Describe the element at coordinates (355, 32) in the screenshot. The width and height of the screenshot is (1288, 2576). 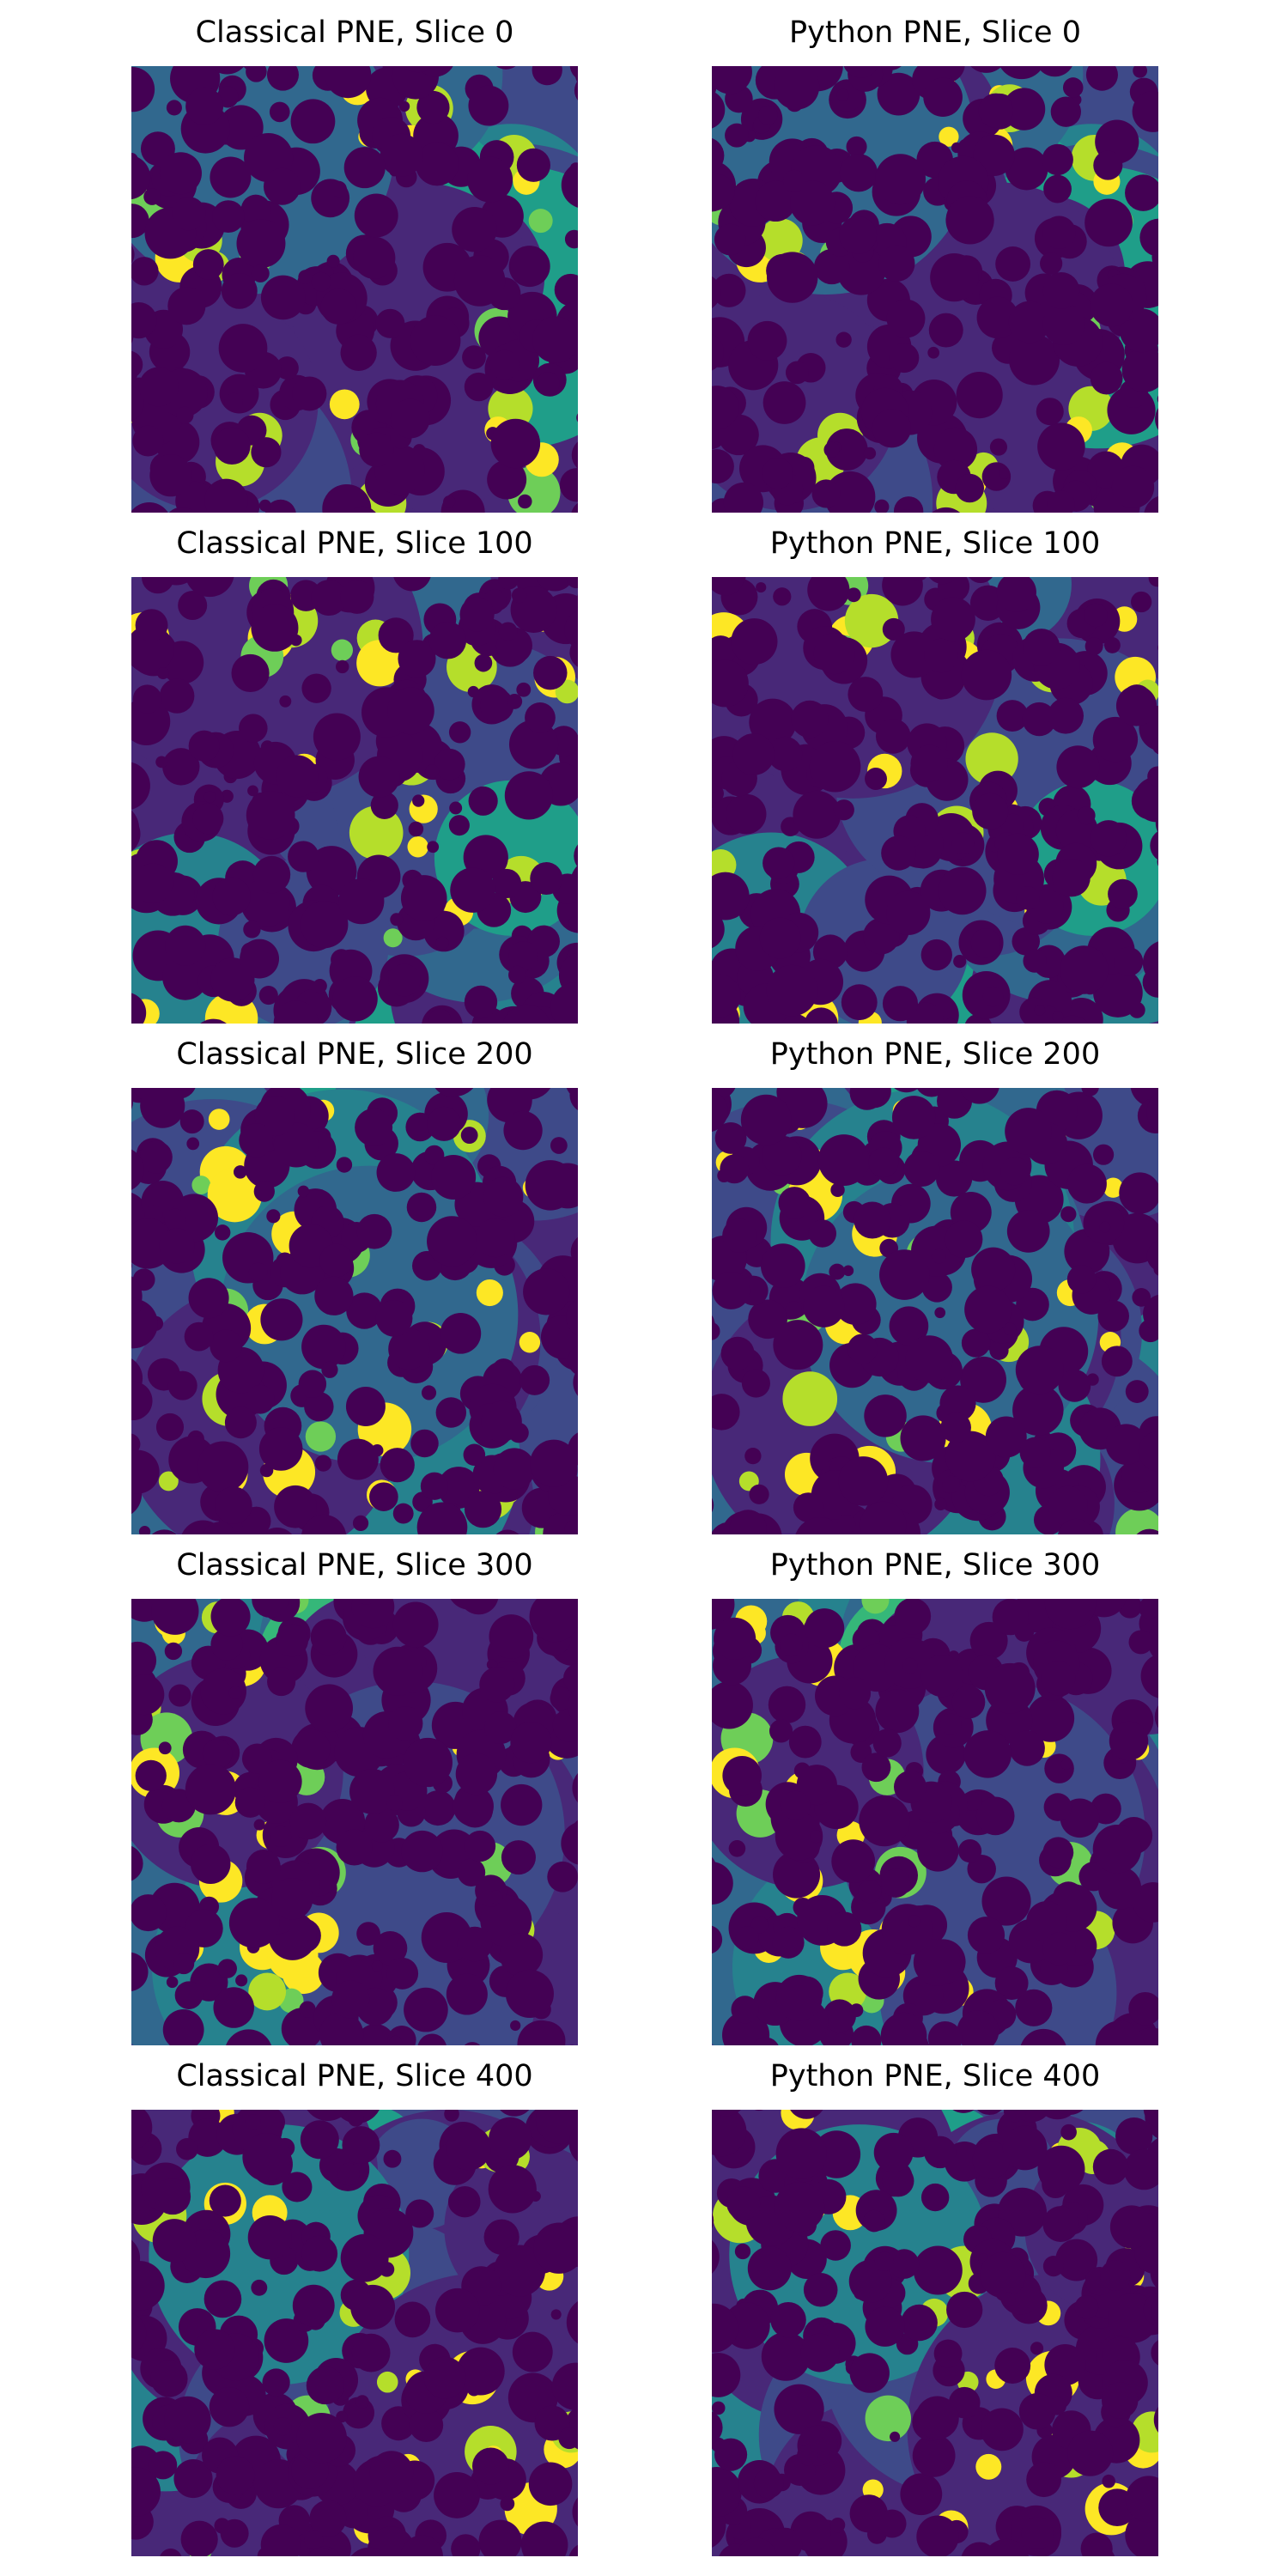
I see `panel-title: Classical PNE, Slice 0` at that location.